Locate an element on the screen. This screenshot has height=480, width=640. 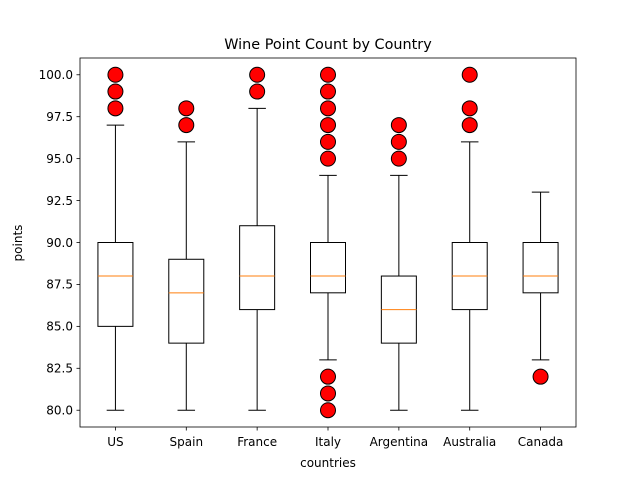
box-france is located at coordinates (257, 268).